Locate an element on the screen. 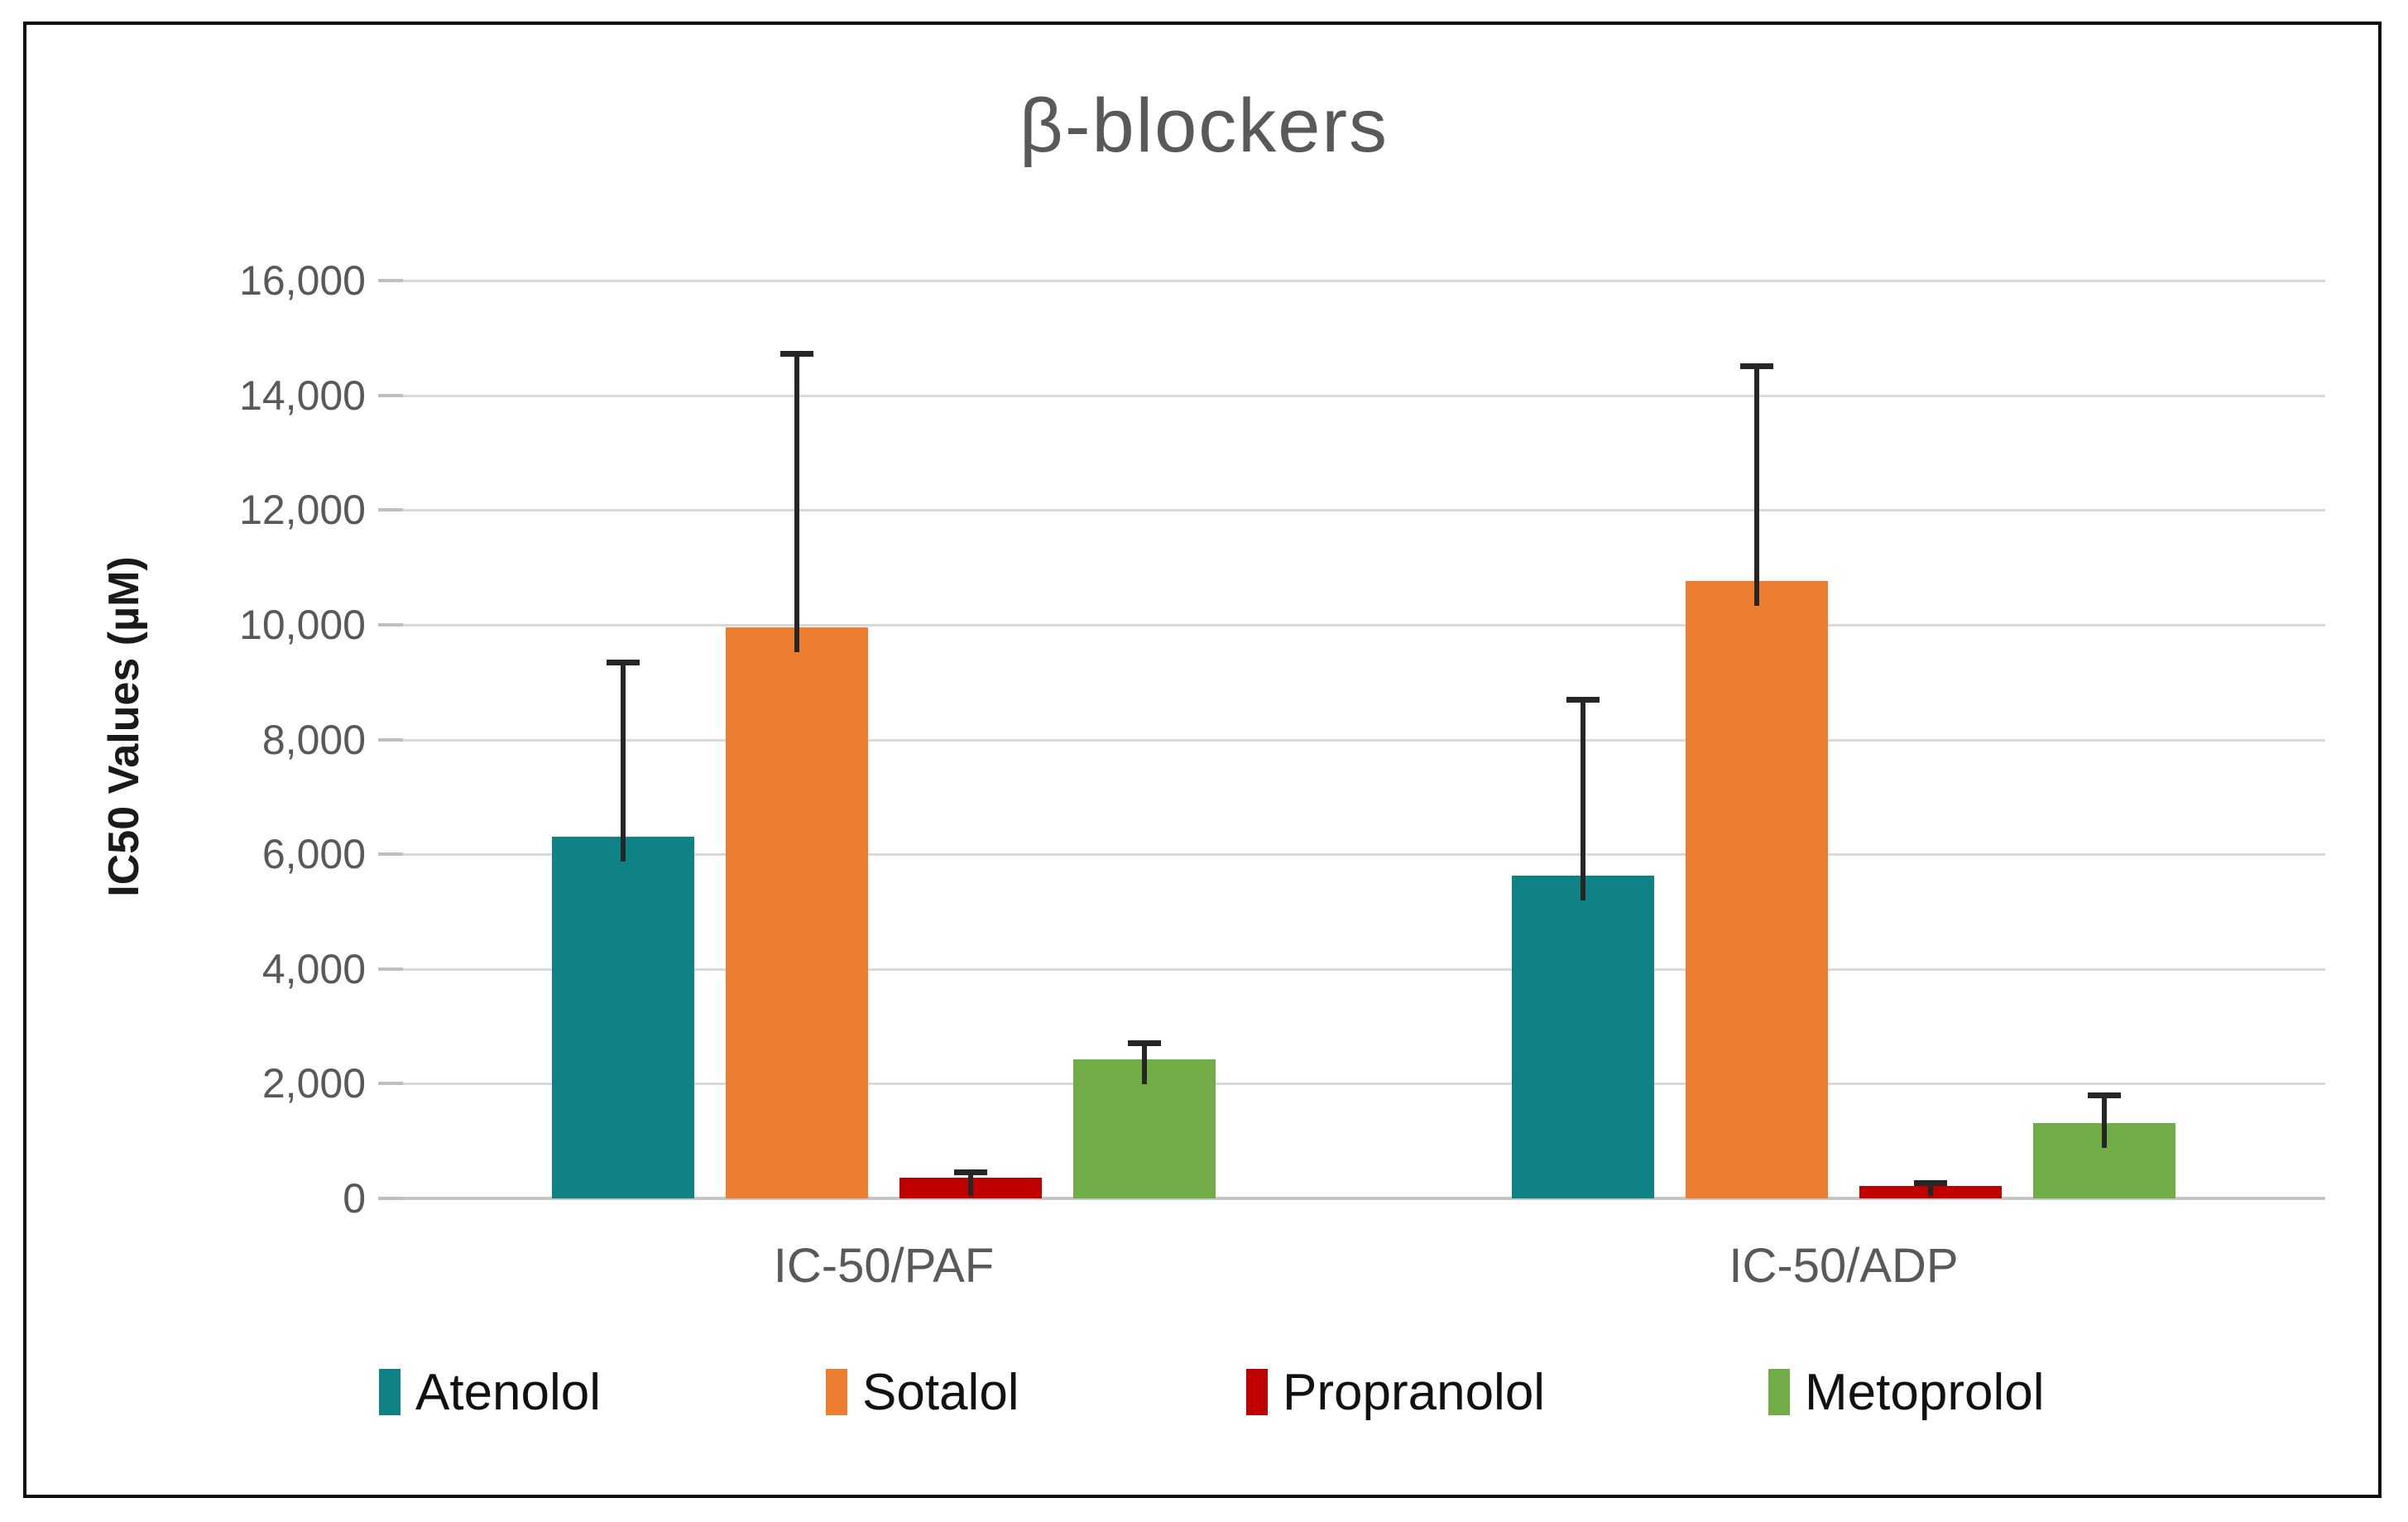 This screenshot has height=1522, width=2408. y-tick-label: 0 is located at coordinates (354, 1198).